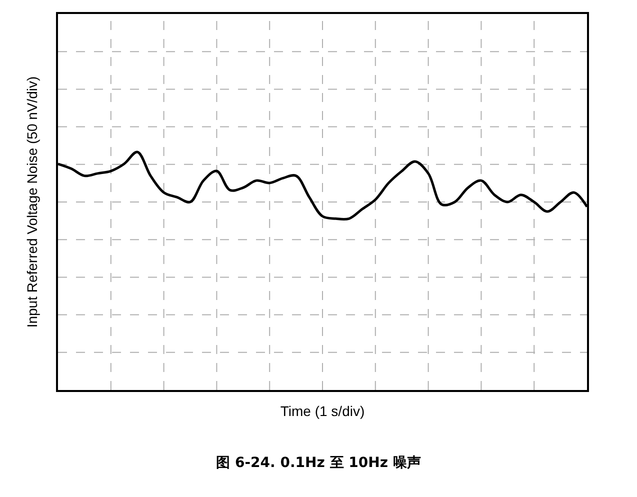 This screenshot has width=637, height=497. Describe the element at coordinates (318, 463) in the screenshot. I see `text: 图 6-24. 0.1Hz 至 10Hz 噪声` at that location.